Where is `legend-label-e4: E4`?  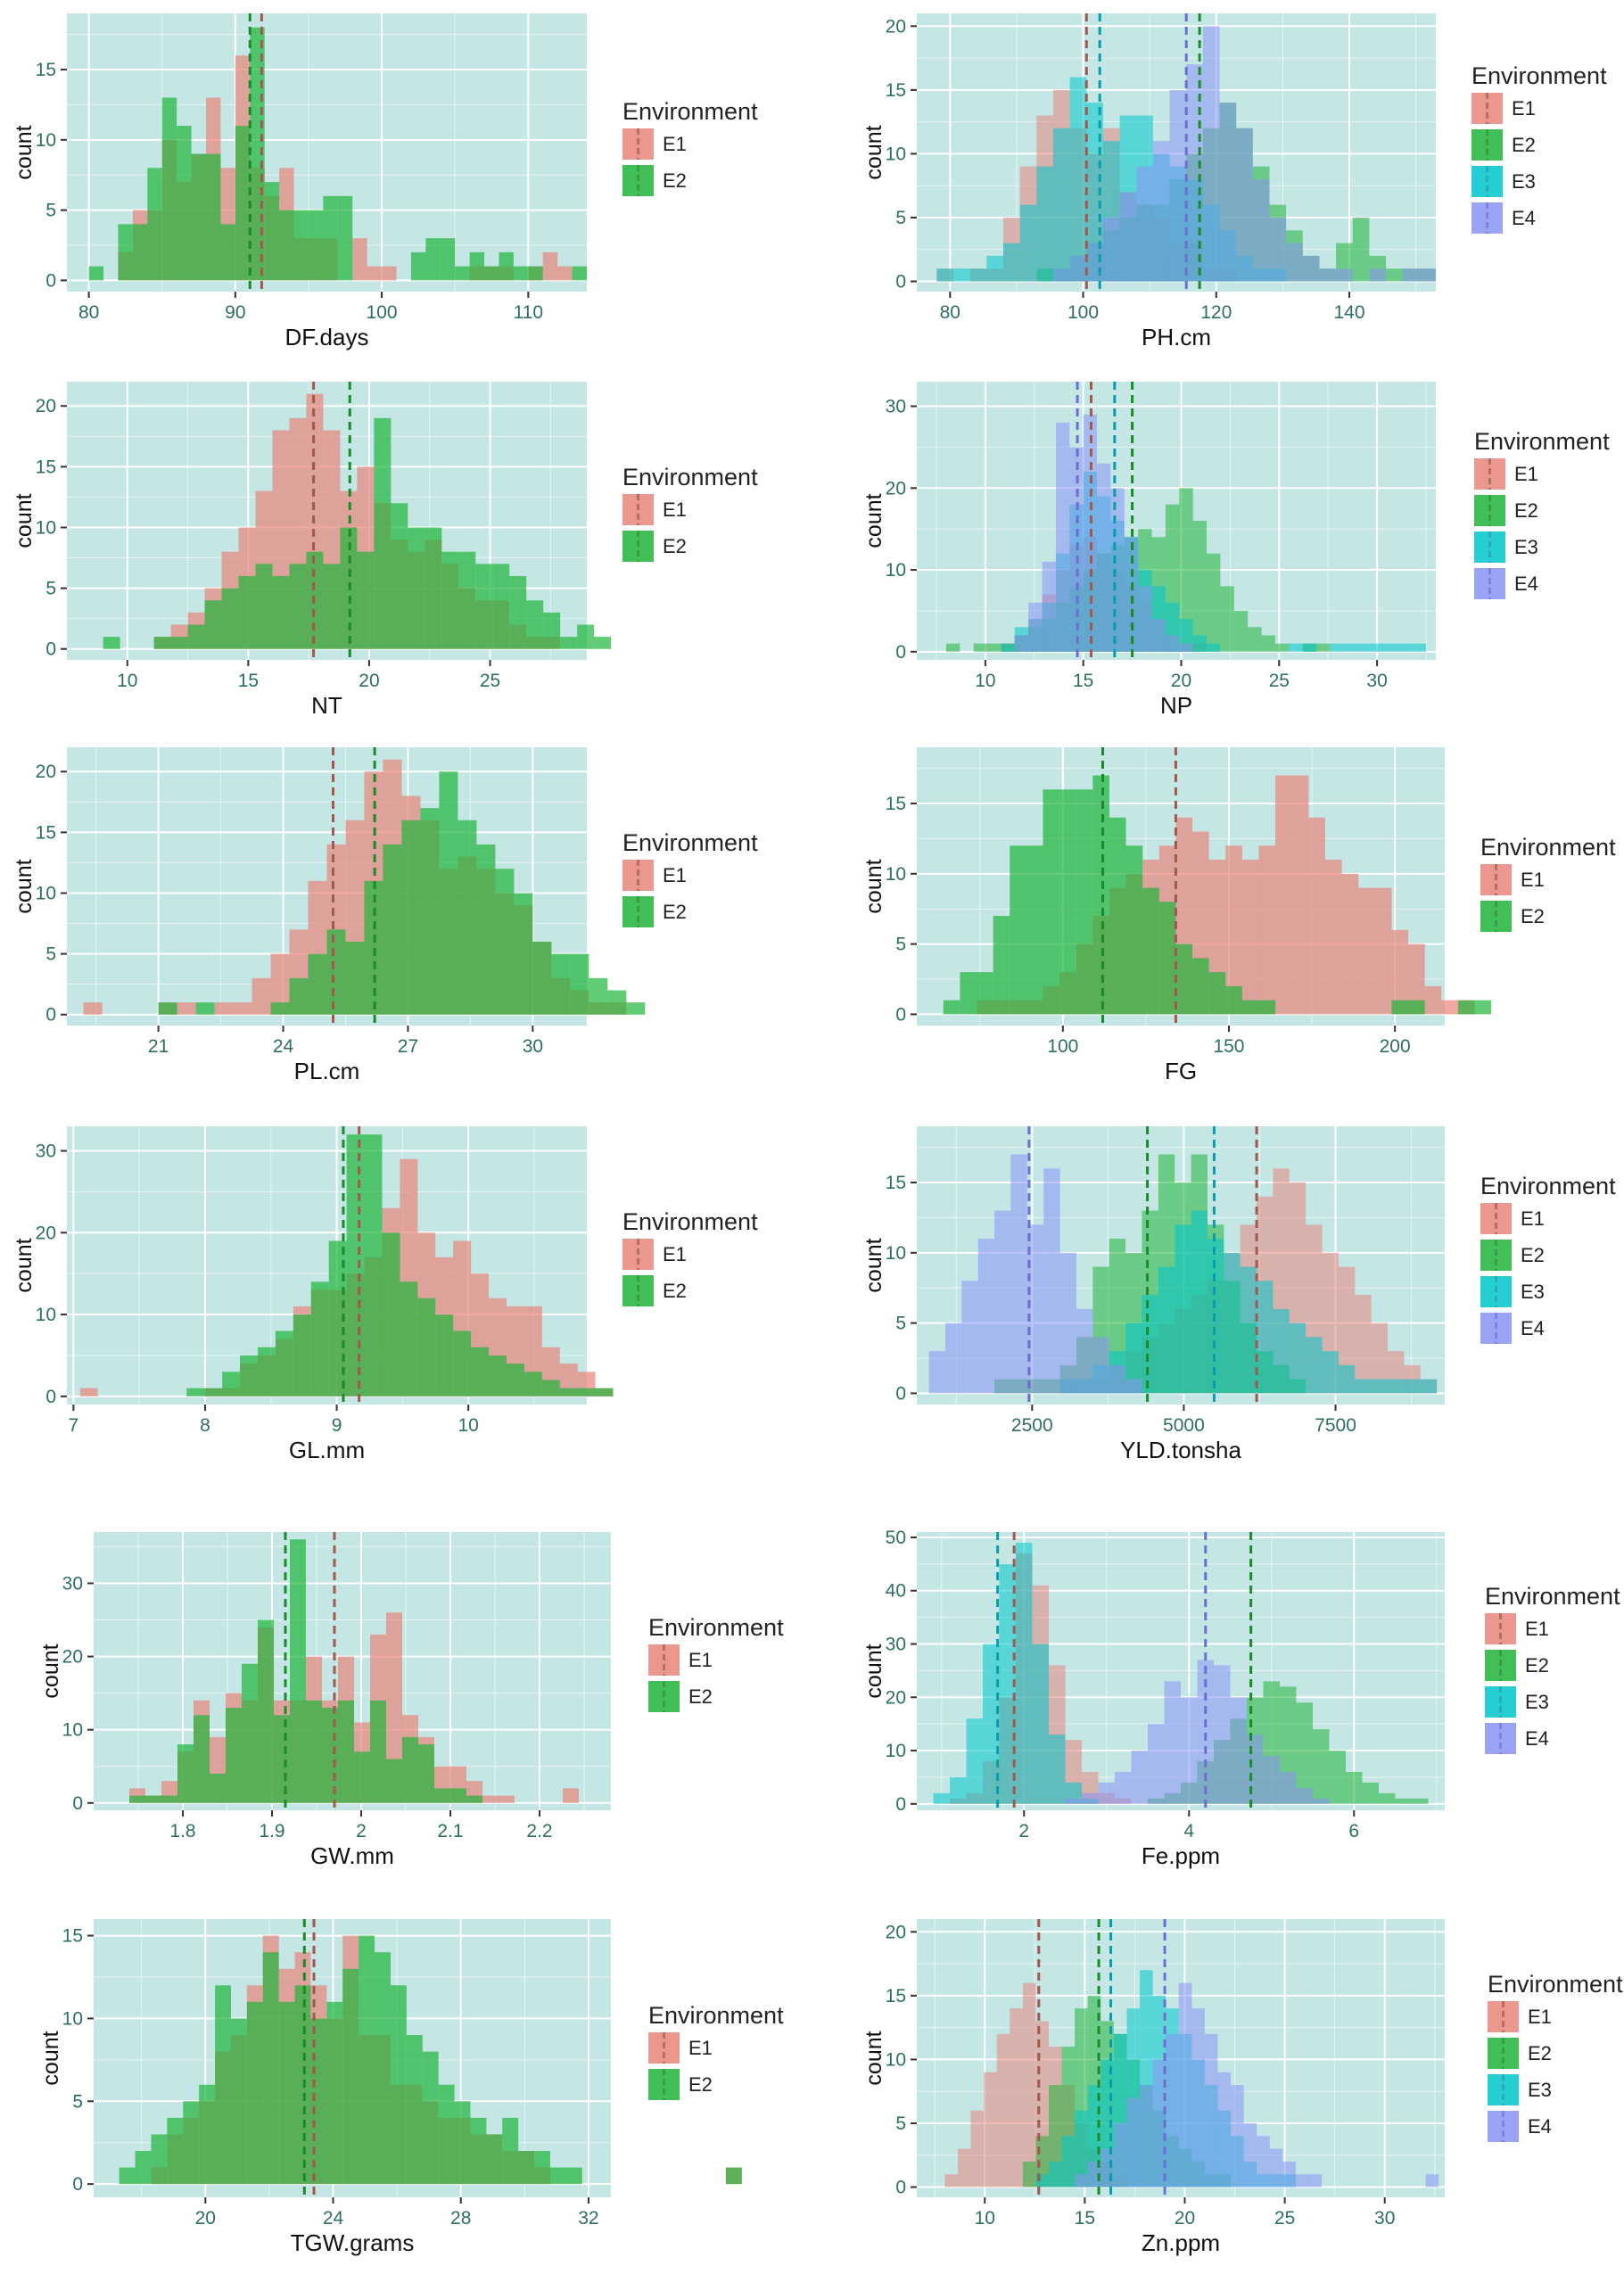 legend-label-e4: E4 is located at coordinates (1524, 218).